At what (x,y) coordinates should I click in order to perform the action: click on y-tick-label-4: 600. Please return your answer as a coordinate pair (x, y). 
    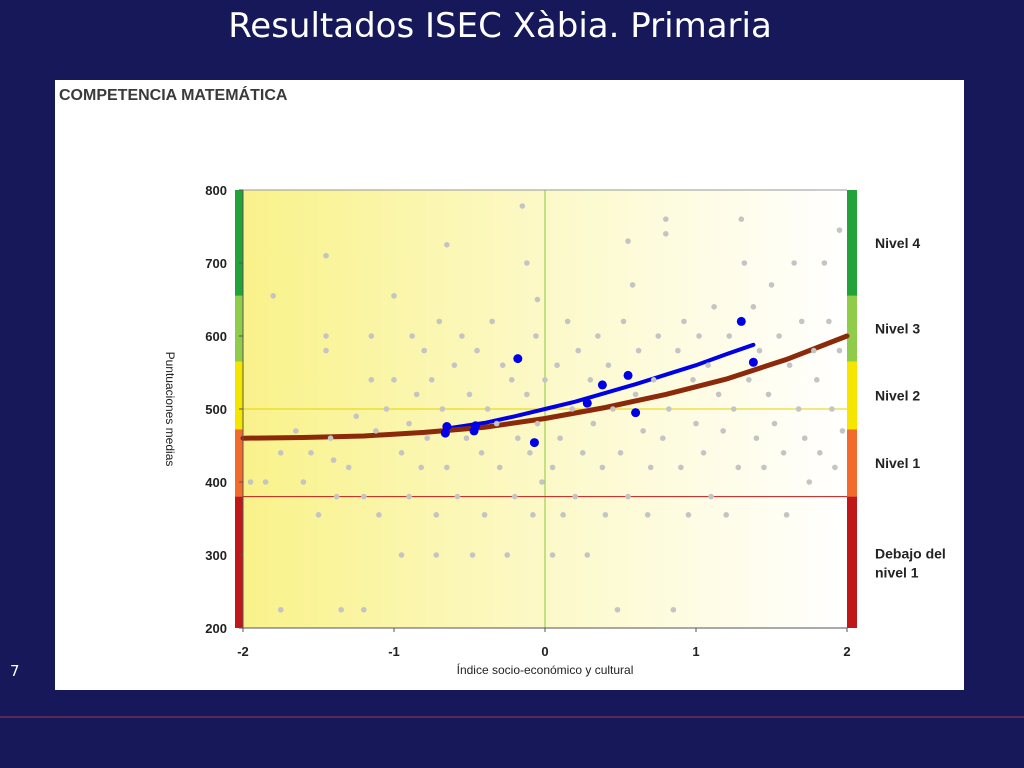
    Looking at the image, I should click on (216, 336).